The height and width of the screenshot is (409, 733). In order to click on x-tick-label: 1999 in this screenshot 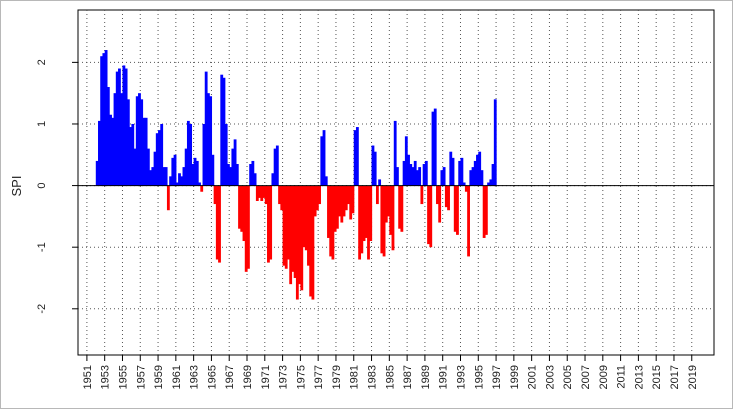, I will do `click(515, 377)`.